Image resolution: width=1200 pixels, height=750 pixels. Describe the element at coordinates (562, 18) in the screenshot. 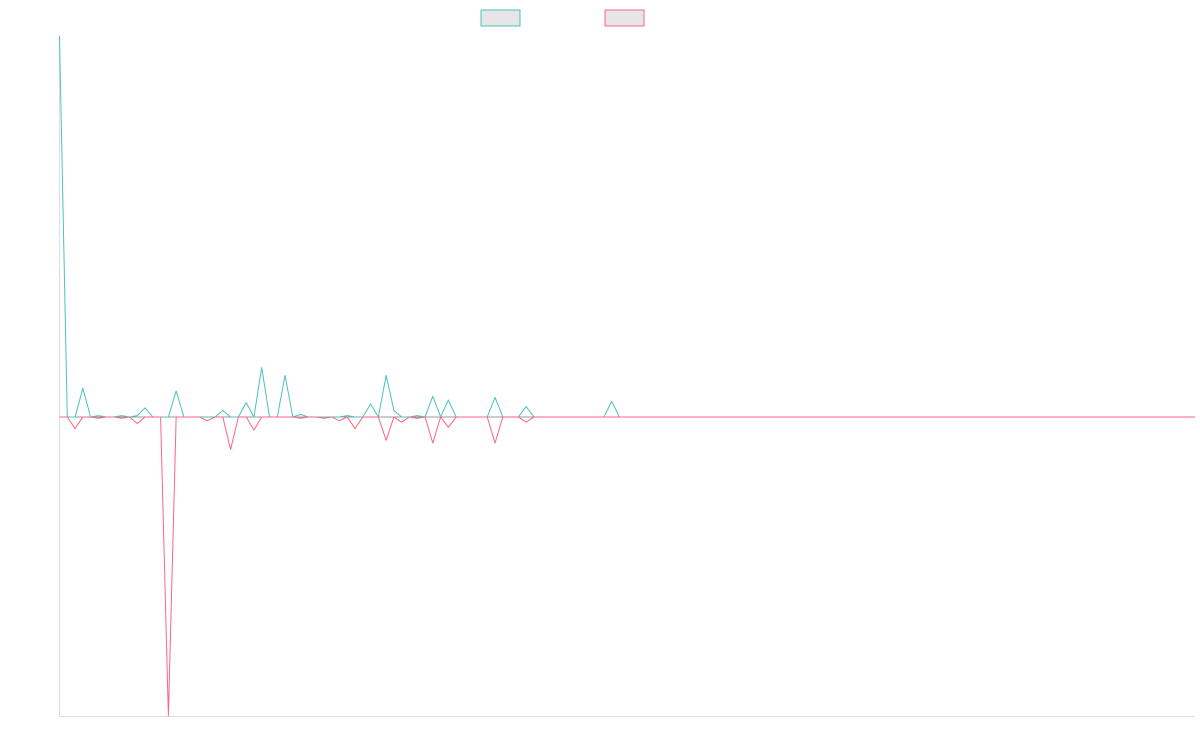

I see `legend` at that location.